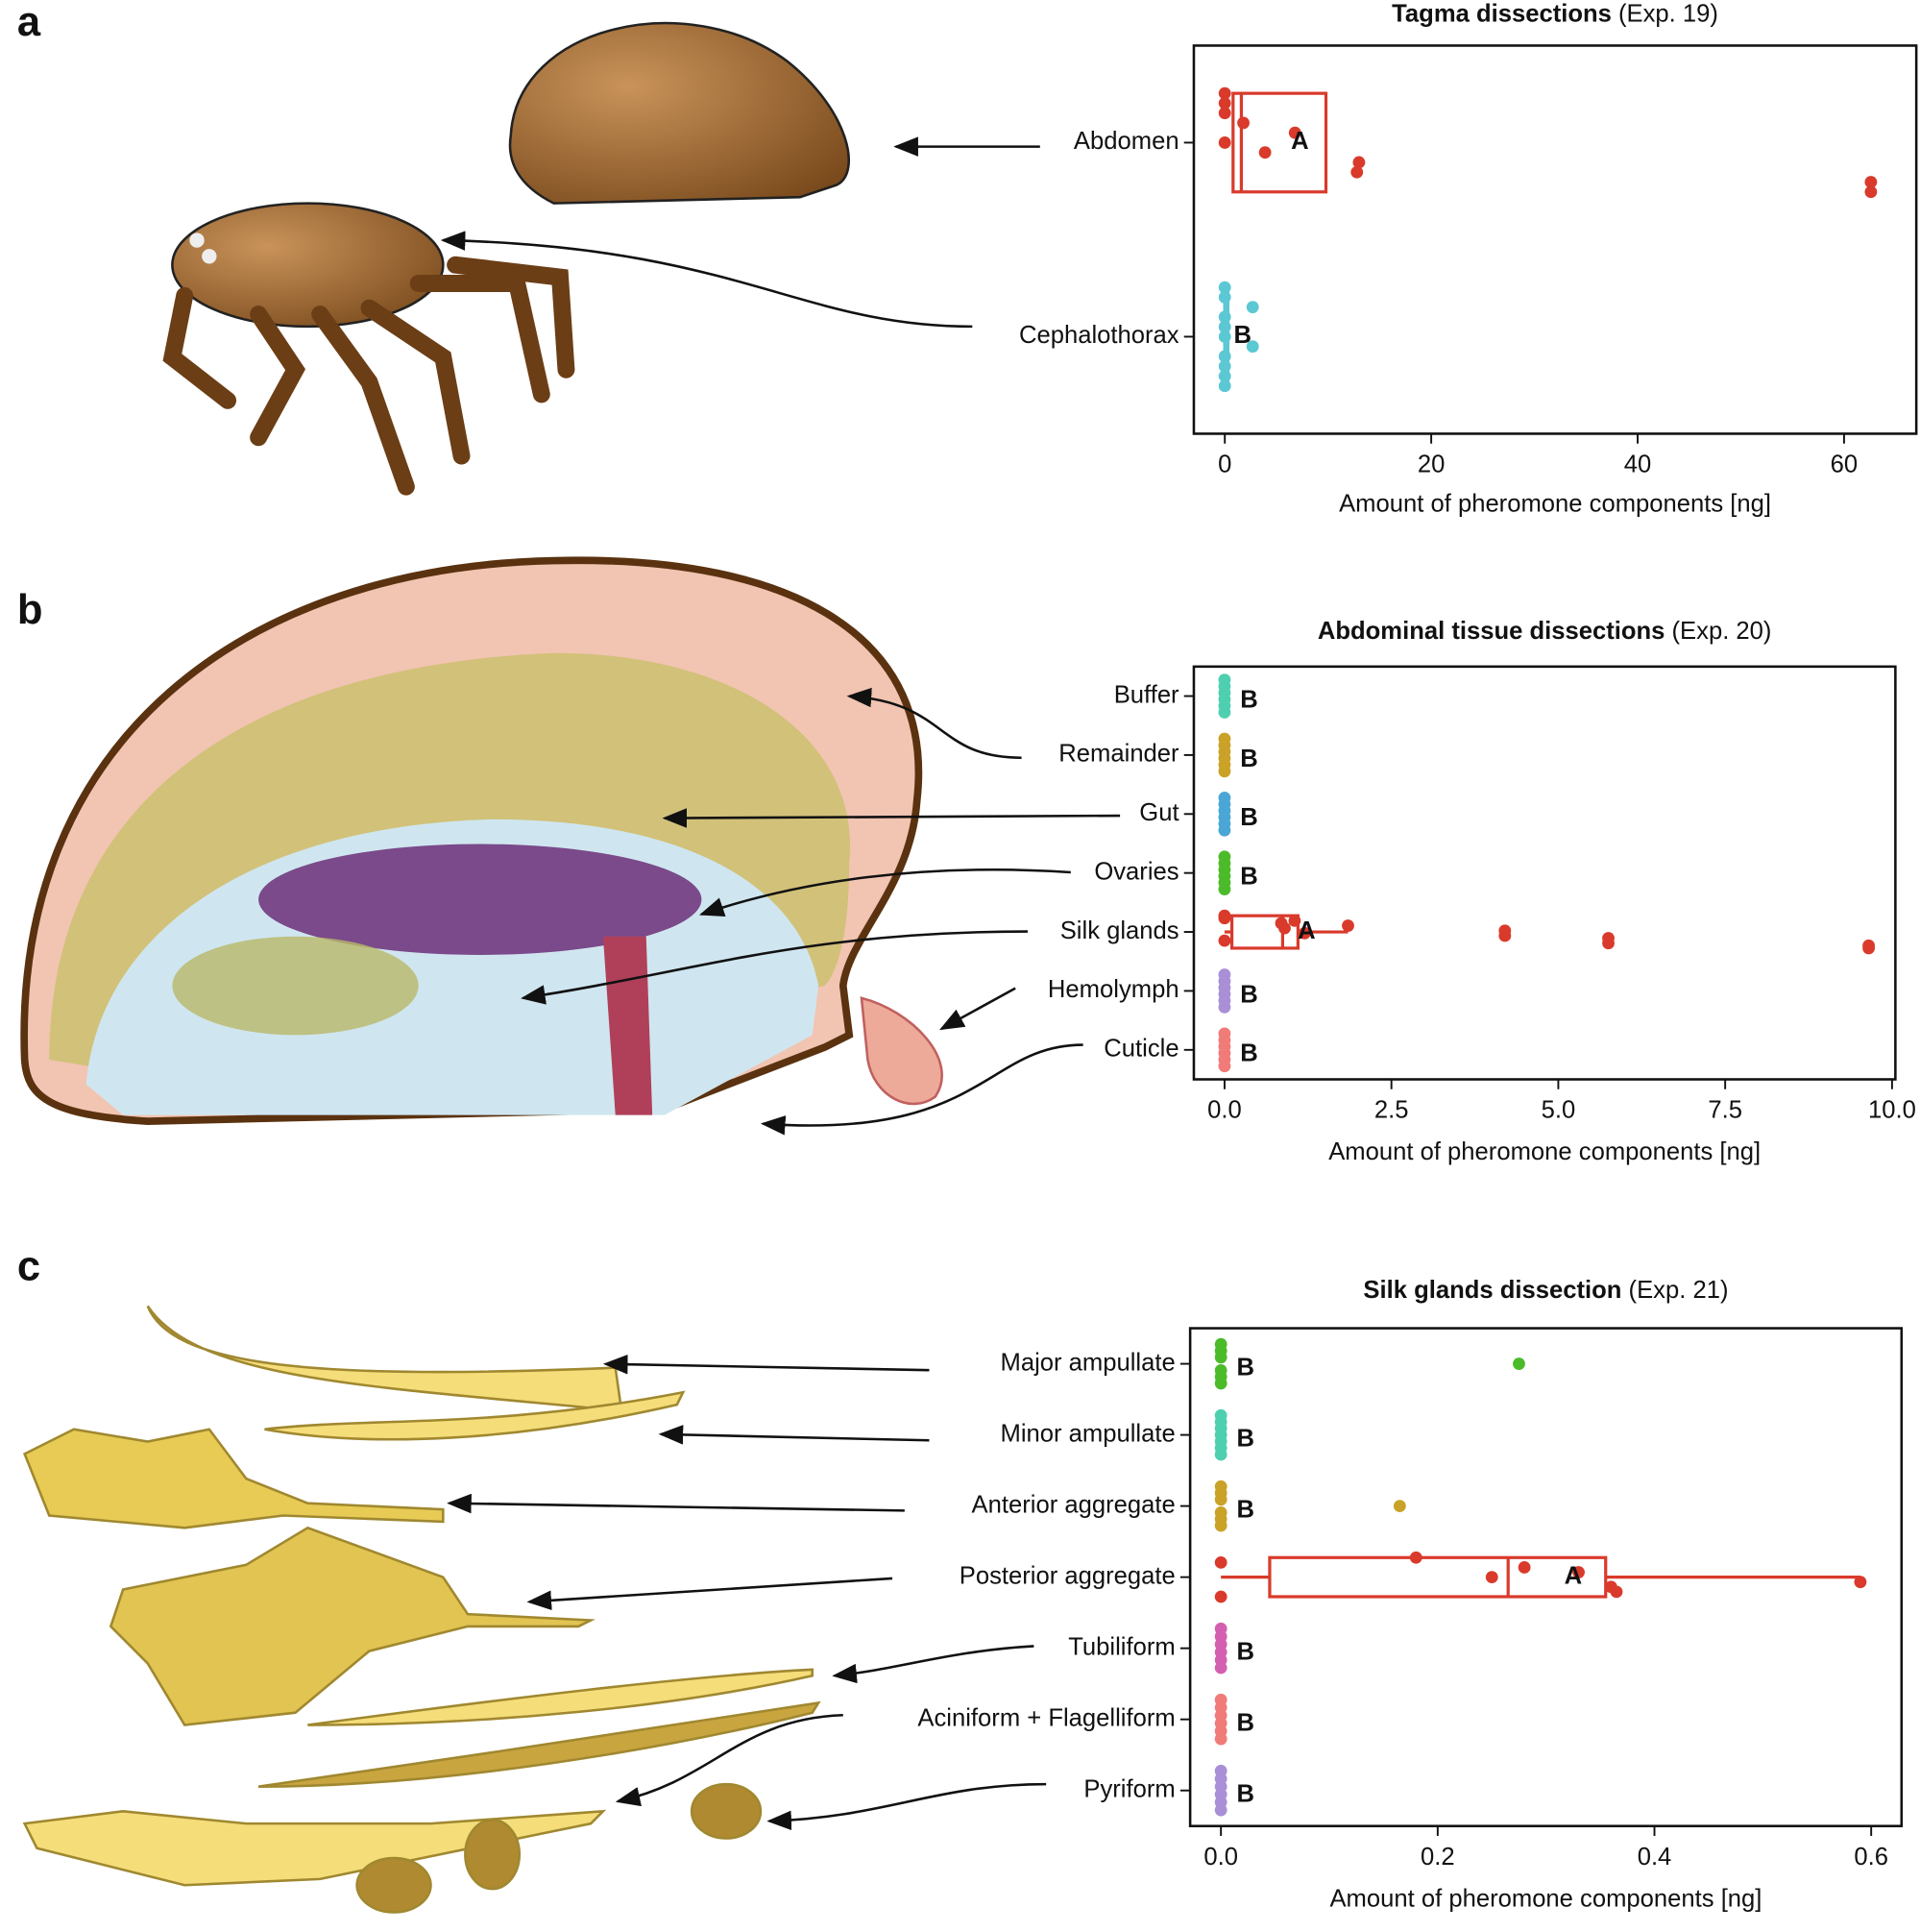  I want to click on chart-title: Abdominal tissue dissections (Exp. 20), so click(1545, 631).